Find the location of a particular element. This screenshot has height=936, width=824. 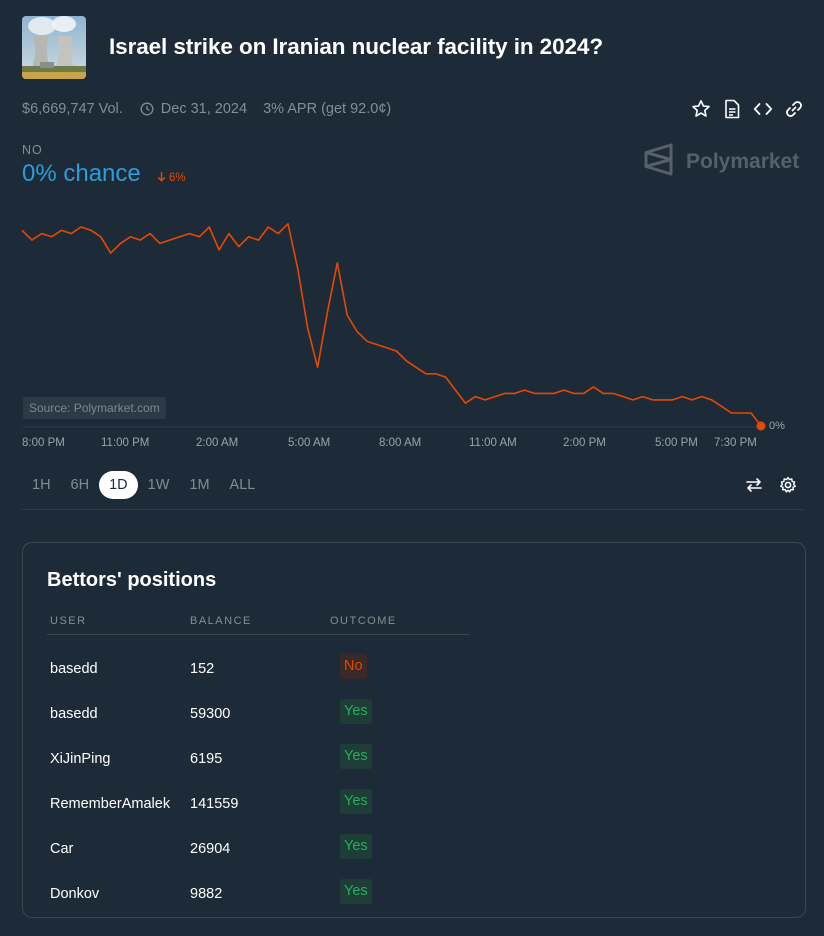

user-cell: Donkov is located at coordinates (75, 894).